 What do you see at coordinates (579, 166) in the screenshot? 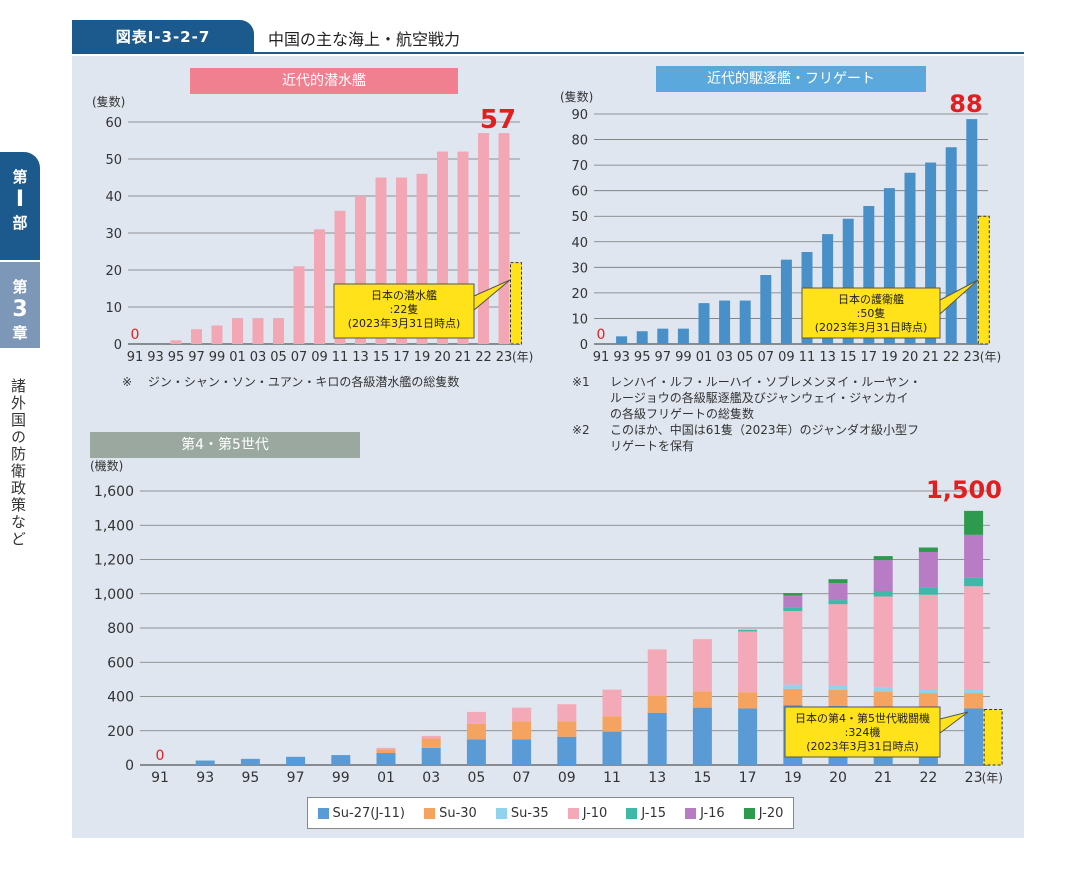
I see `y-tick-label: 70` at bounding box center [579, 166].